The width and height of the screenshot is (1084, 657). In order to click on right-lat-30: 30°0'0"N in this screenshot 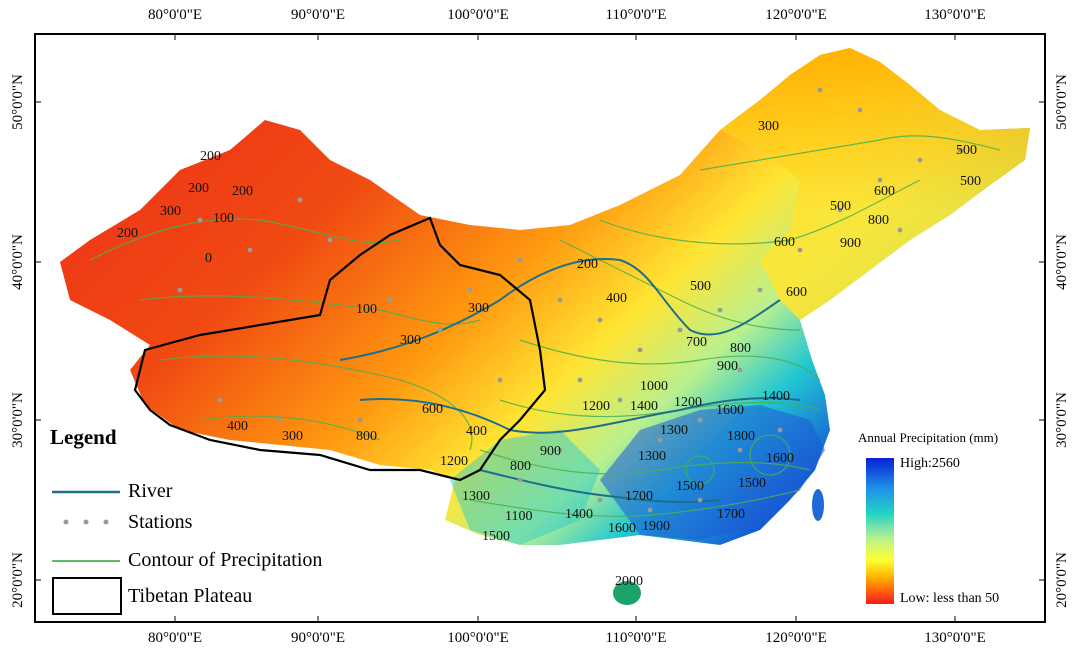, I will do `click(1062, 420)`.